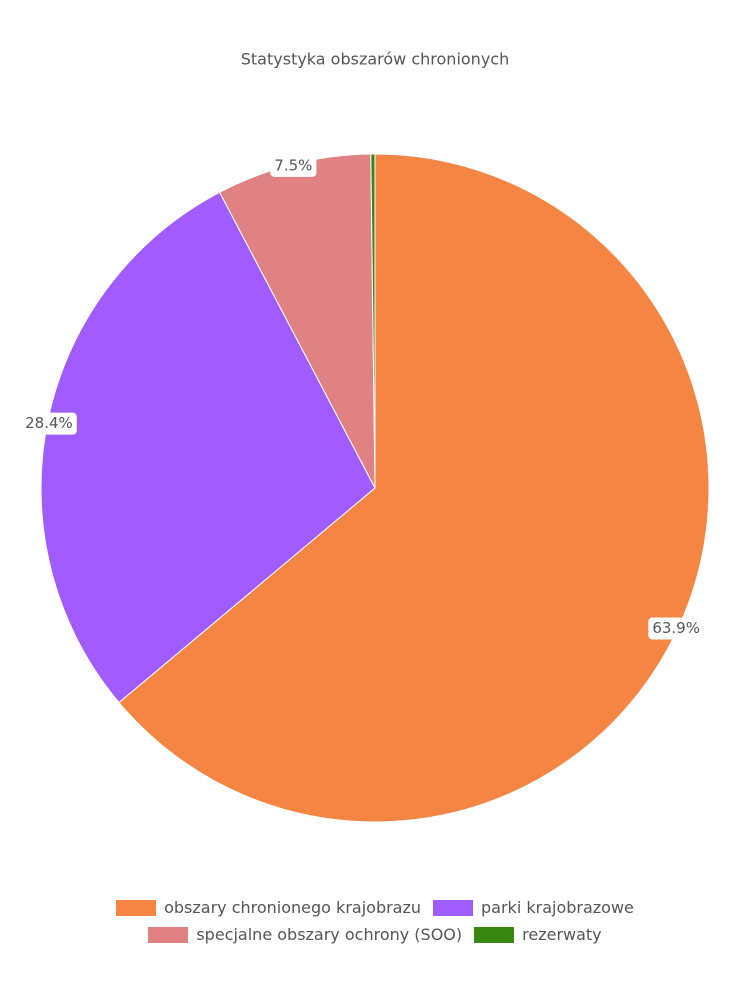 The height and width of the screenshot is (1000, 750). I want to click on data-label-text: 63.9%, so click(676, 628).